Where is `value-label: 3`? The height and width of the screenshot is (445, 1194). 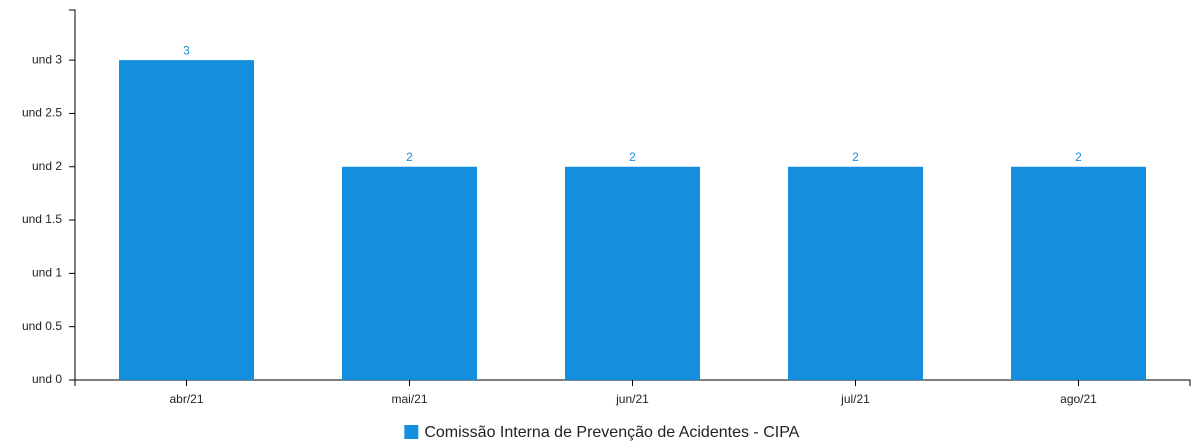 value-label: 3 is located at coordinates (186, 50).